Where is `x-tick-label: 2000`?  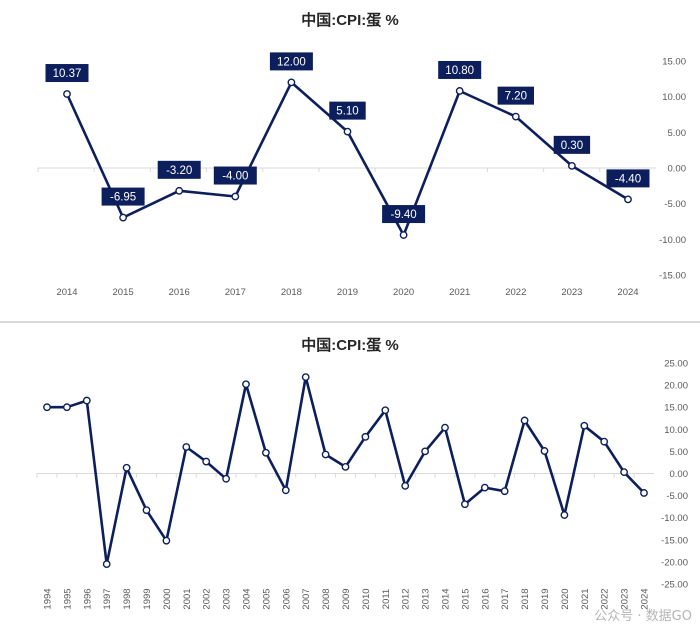
x-tick-label: 2000 is located at coordinates (167, 598).